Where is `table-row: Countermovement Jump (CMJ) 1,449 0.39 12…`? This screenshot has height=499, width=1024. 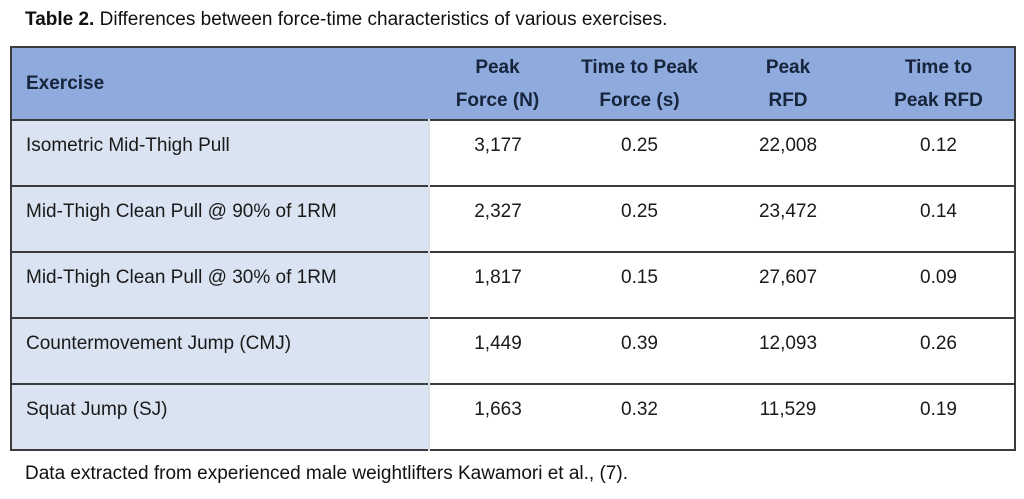 table-row: Countermovement Jump (CMJ) 1,449 0.39 12… is located at coordinates (513, 351).